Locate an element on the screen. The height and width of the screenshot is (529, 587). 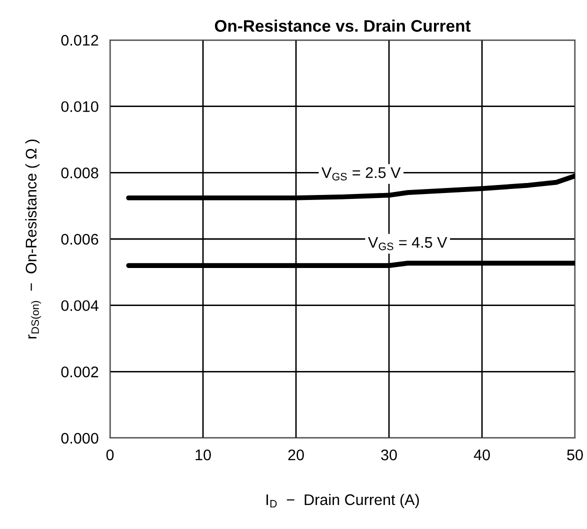
series-label: V$_{GS}$ = 4.5 V is located at coordinates (408, 243).